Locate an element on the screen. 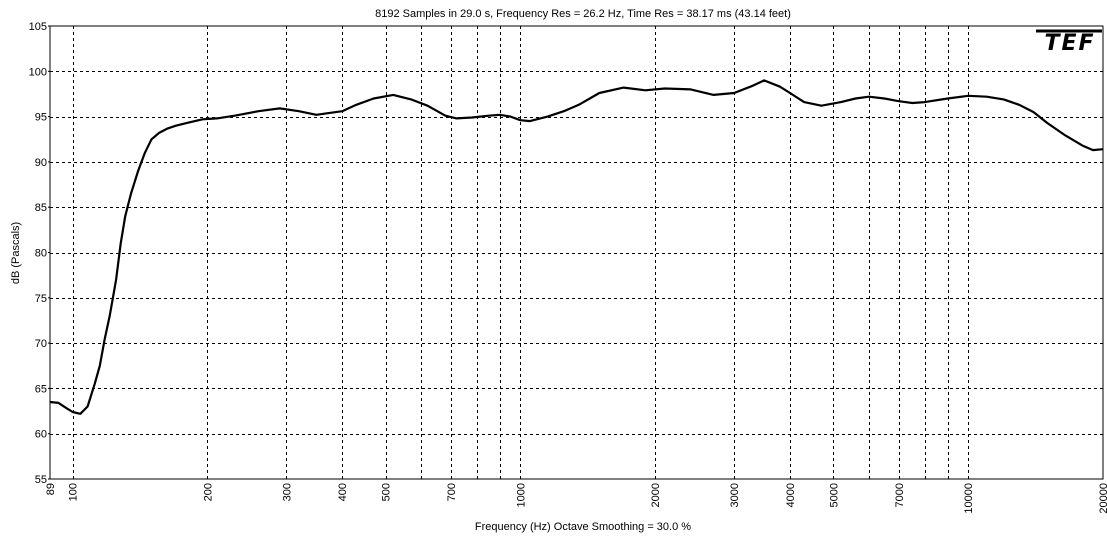 This screenshot has width=1107, height=537. tef-logo-text: TEF is located at coordinates (1069, 43).